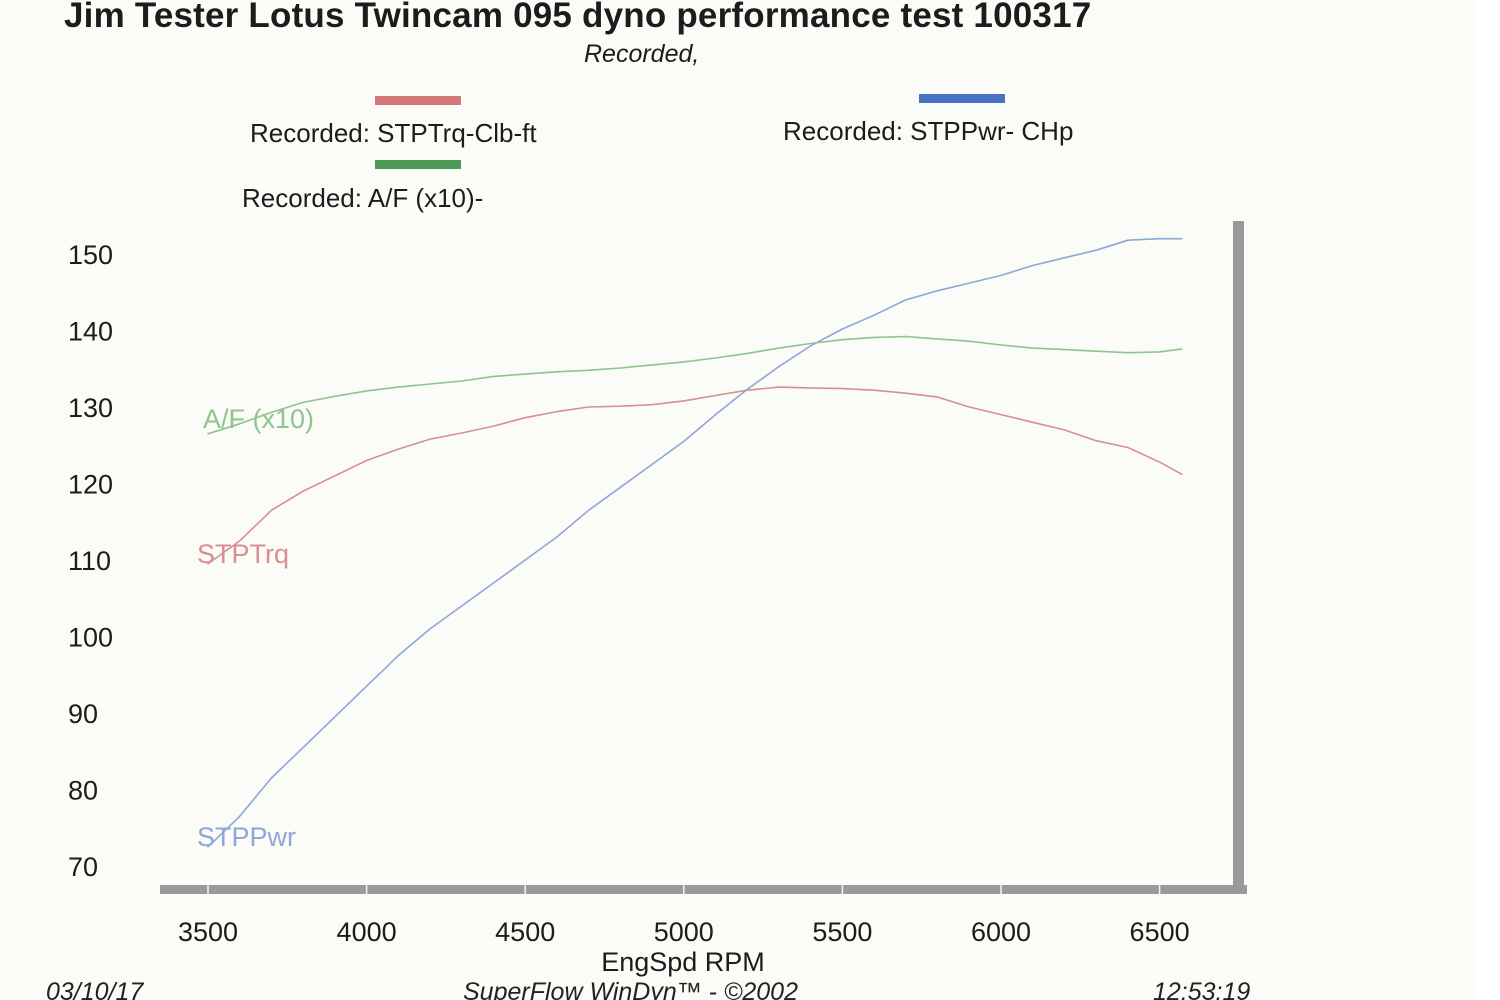 The image size is (1500, 1000). I want to click on y-tick-label-7: 140, so click(90, 332).